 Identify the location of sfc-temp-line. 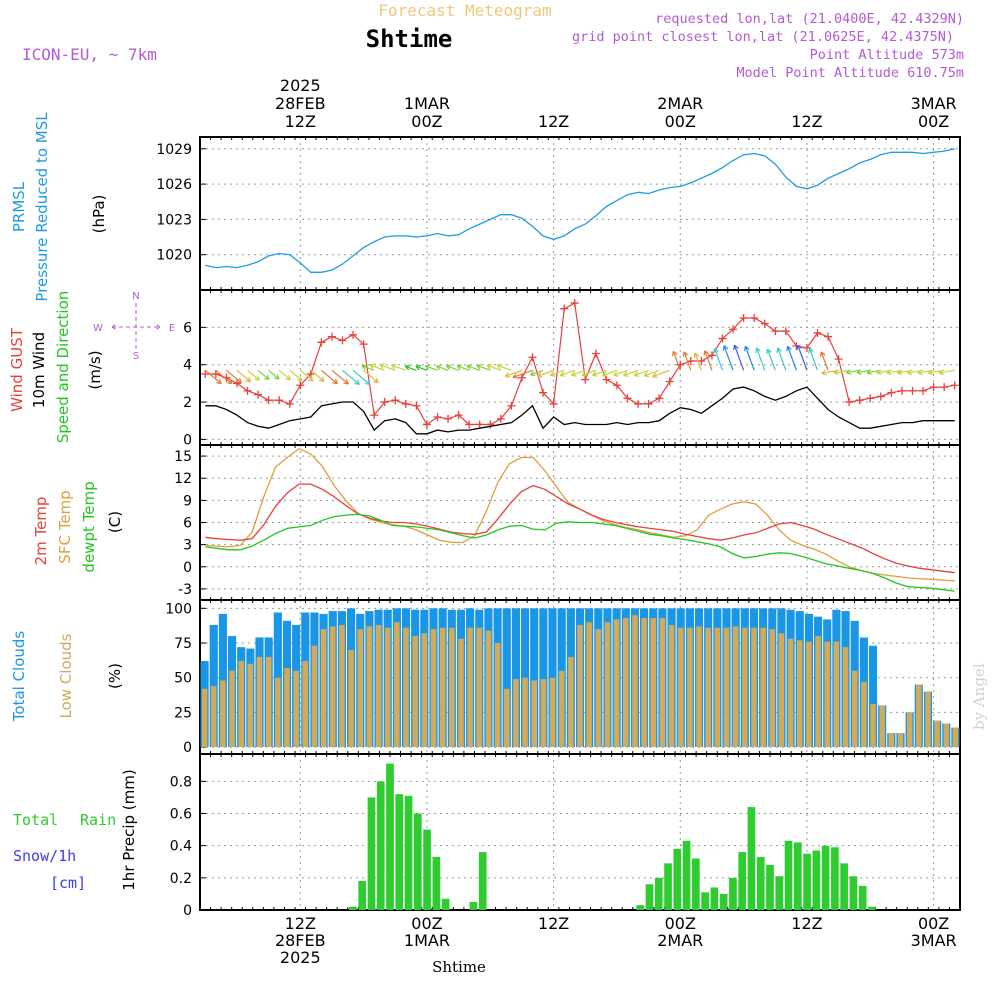
(580, 514).